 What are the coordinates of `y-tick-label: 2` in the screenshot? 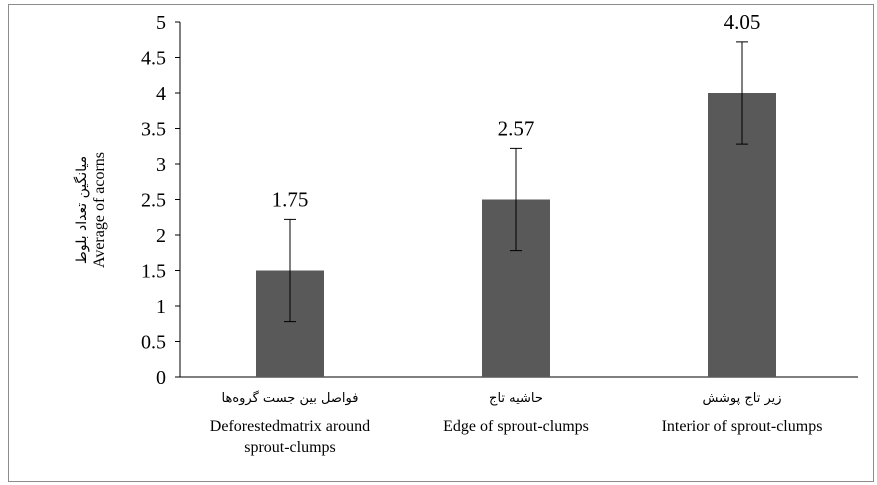 It's located at (161, 236).